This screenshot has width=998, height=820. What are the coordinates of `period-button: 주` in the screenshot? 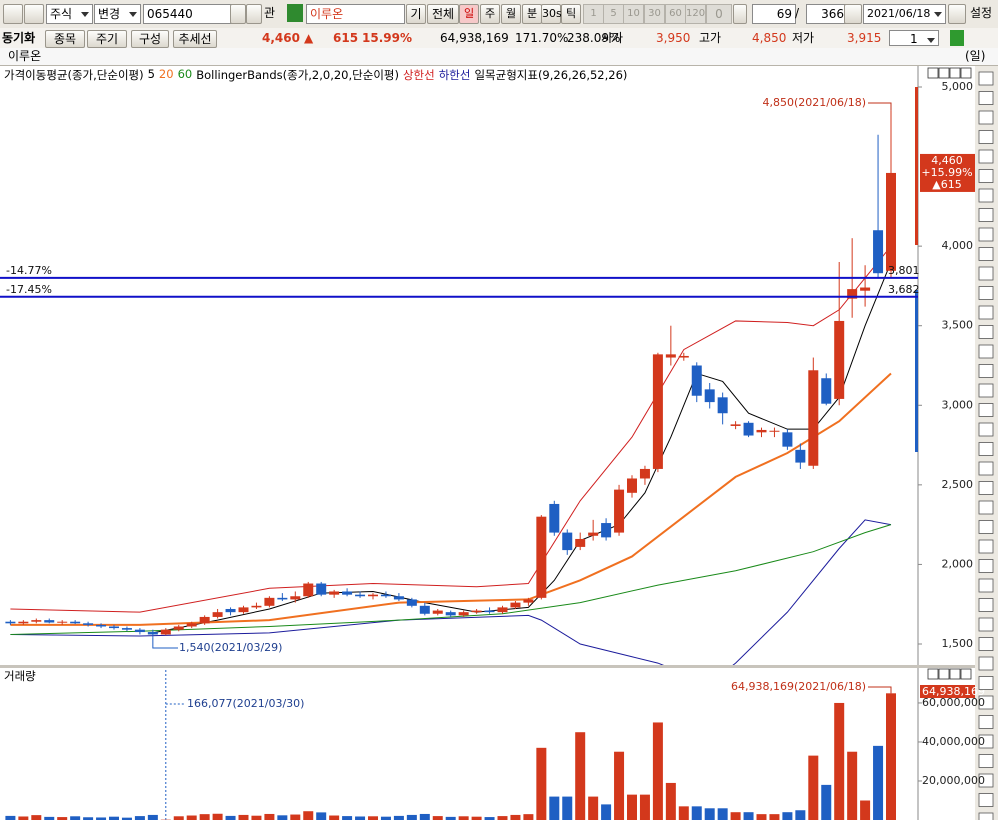 It's located at (490, 14).